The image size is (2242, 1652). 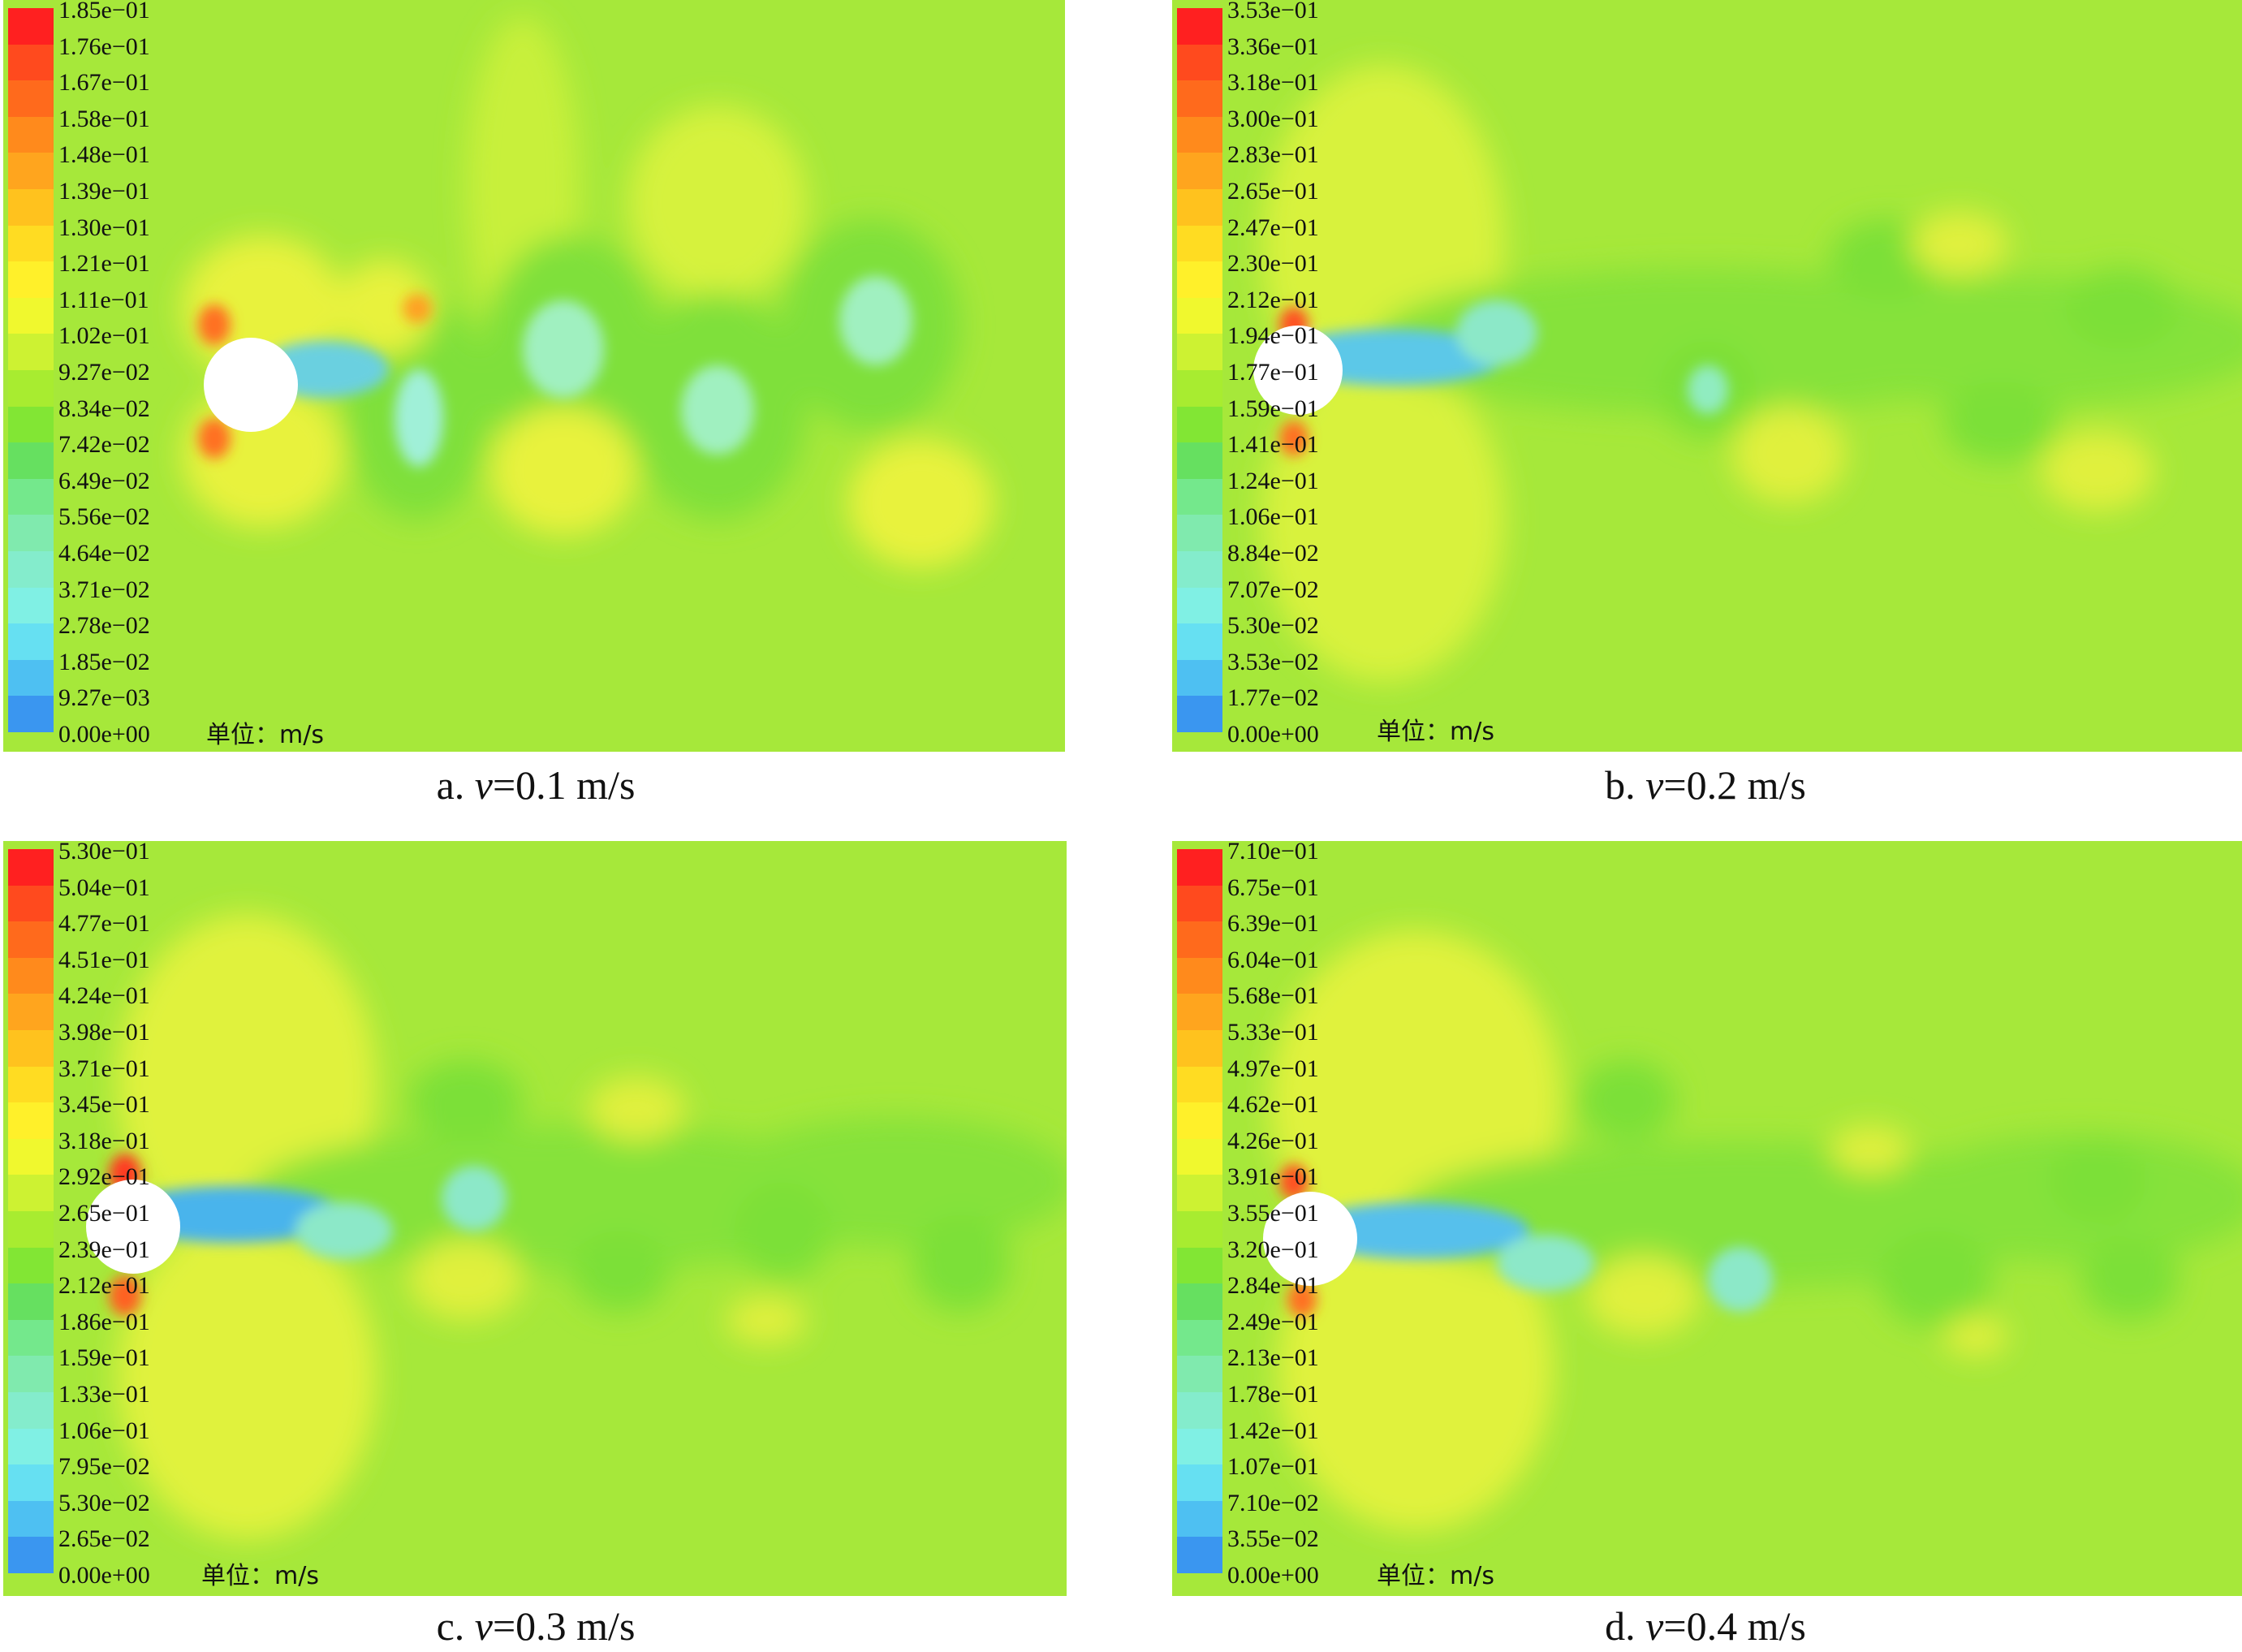 What do you see at coordinates (104, 1394) in the screenshot?
I see `legend-tick-label: 1.33e−01` at bounding box center [104, 1394].